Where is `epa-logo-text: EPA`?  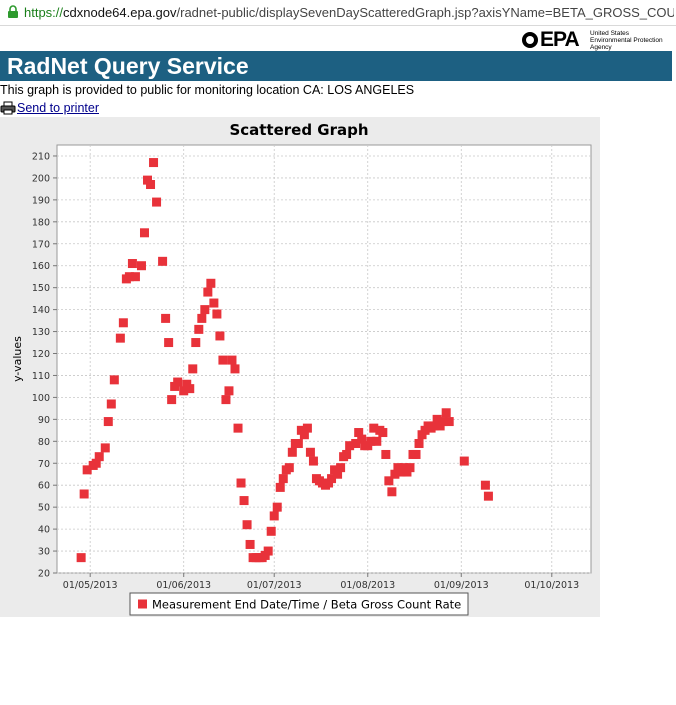 epa-logo-text: EPA is located at coordinates (560, 39).